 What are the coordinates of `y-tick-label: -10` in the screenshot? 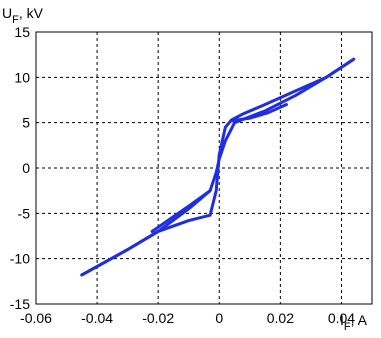 It's located at (20, 259).